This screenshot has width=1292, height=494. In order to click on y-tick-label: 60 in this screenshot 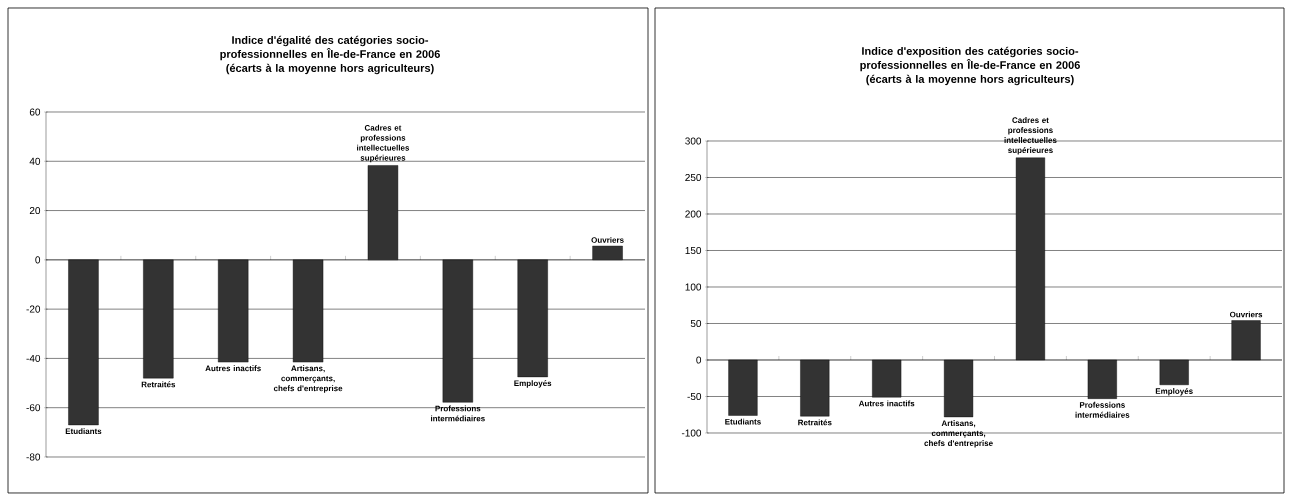, I will do `click(35, 112)`.